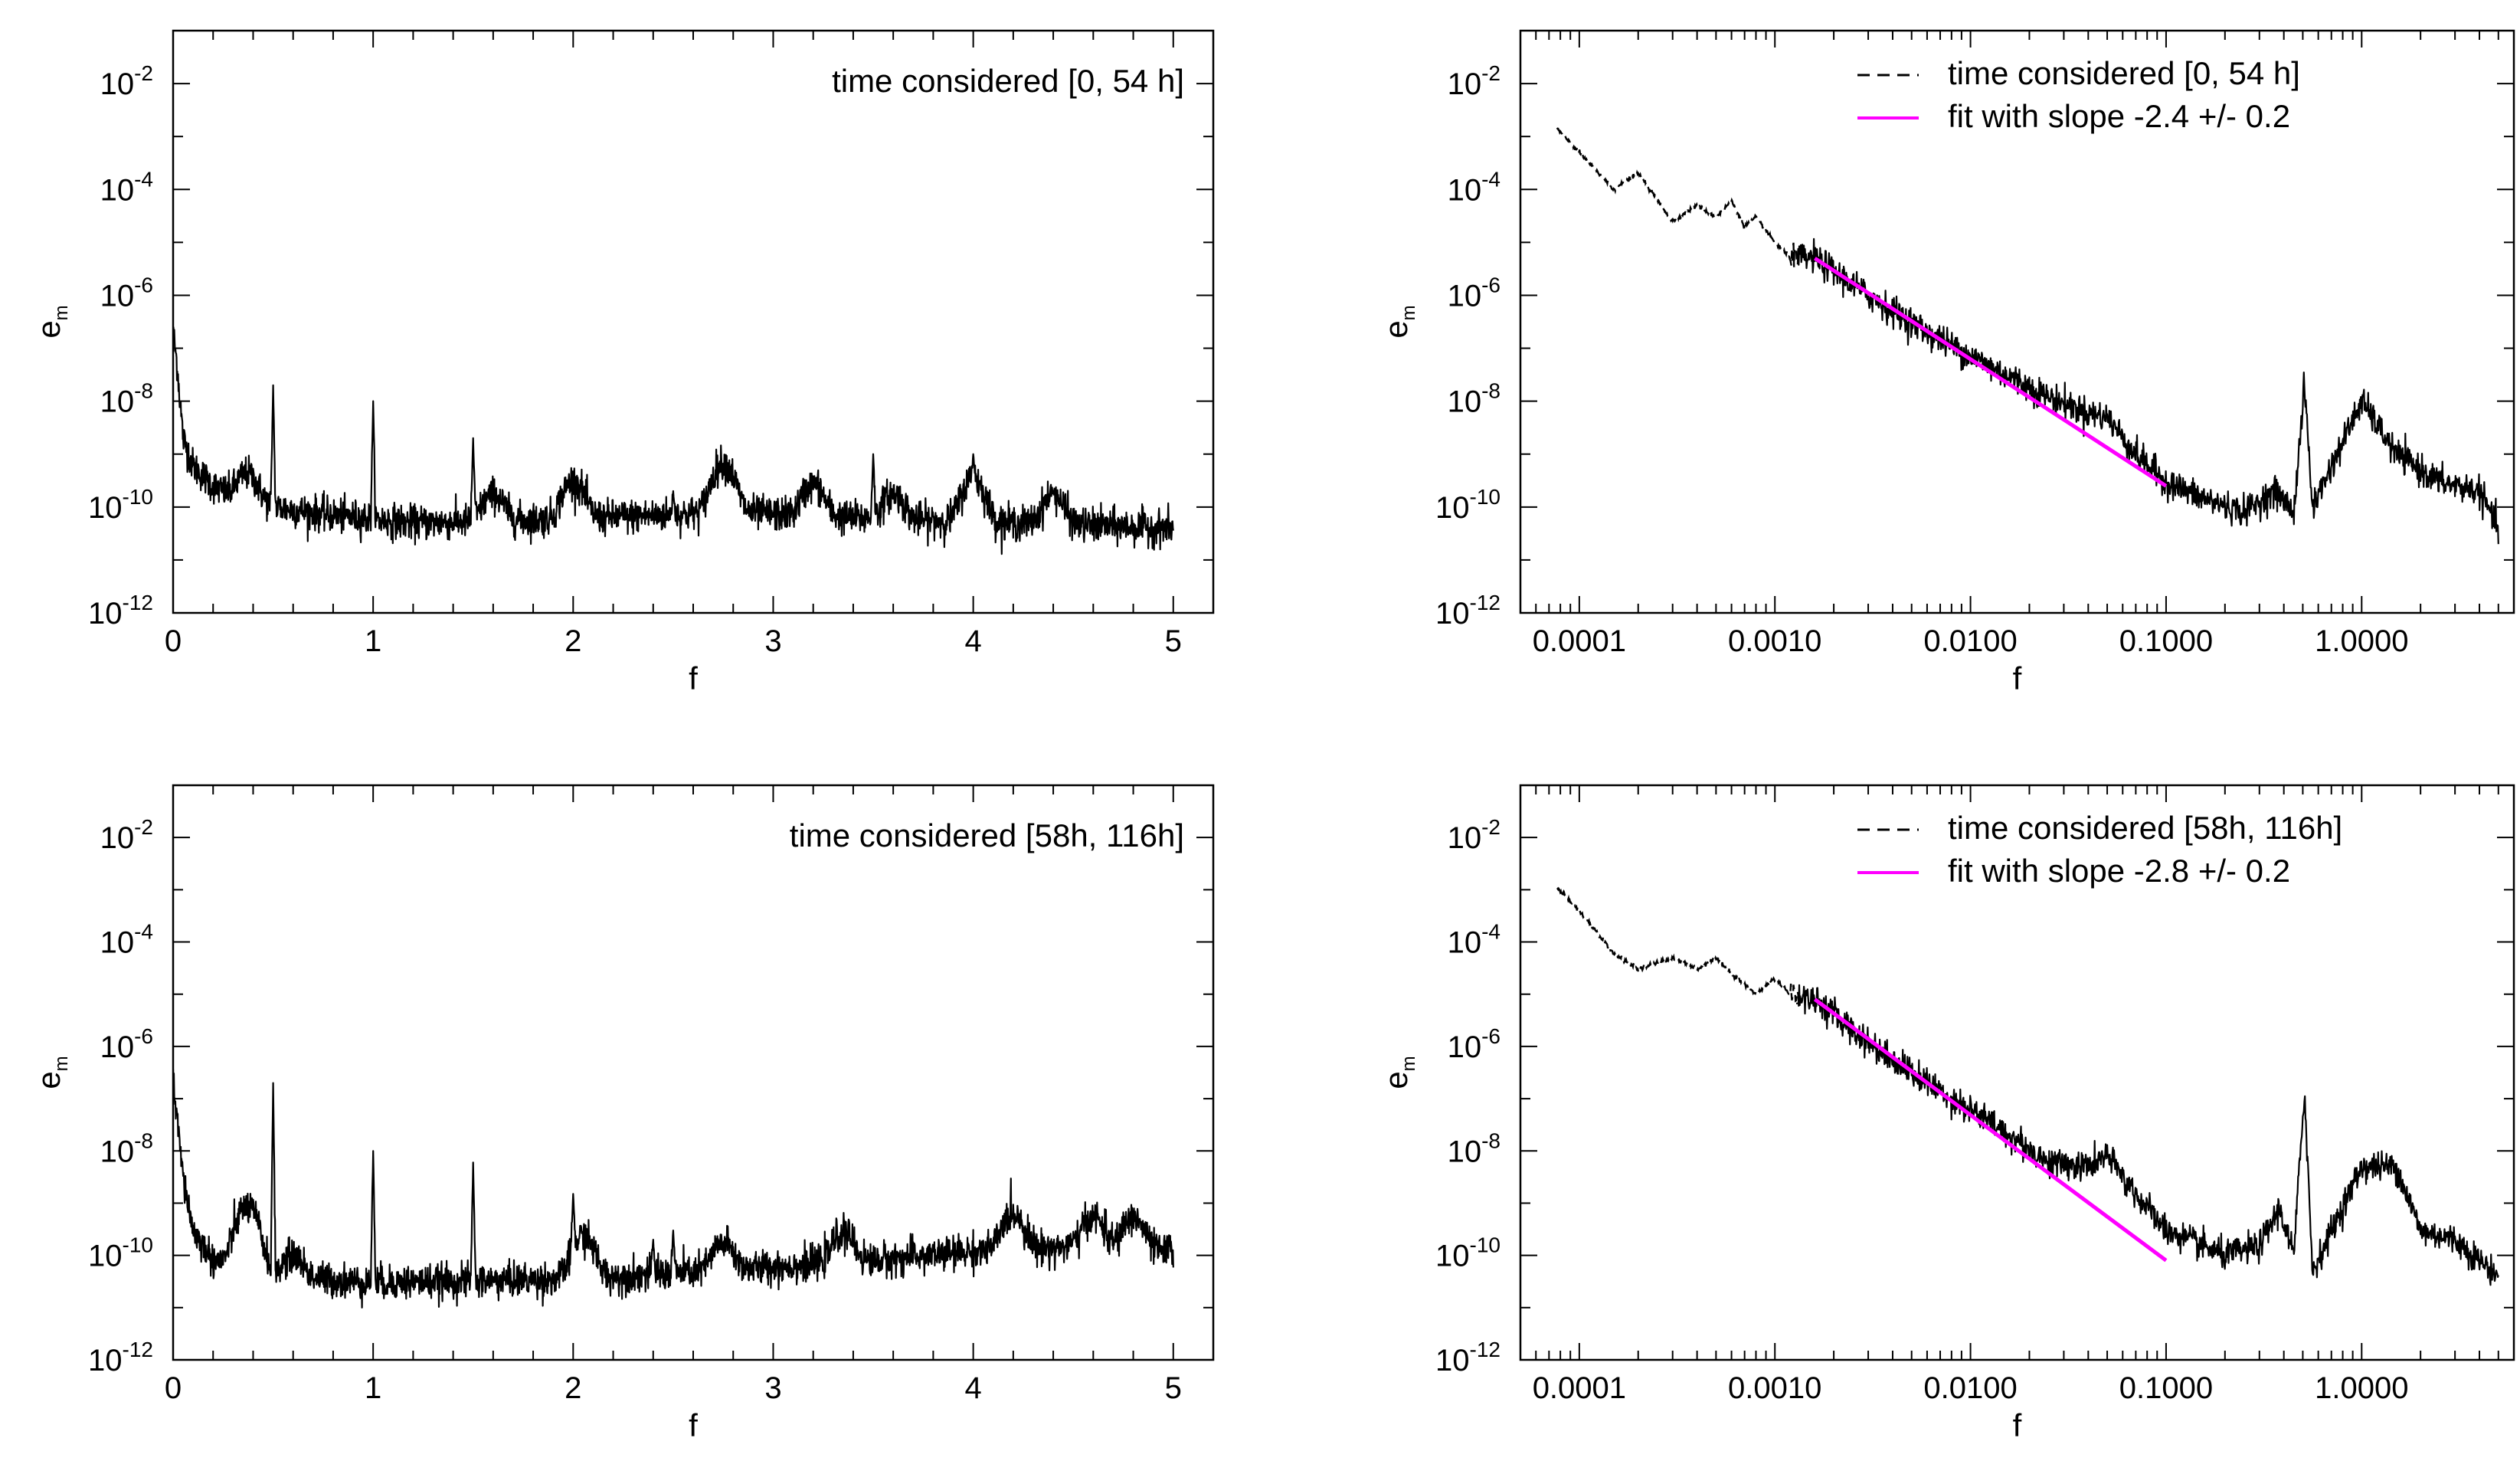 The width and height of the screenshot is (2520, 1474). What do you see at coordinates (173, 641) in the screenshot?
I see `x-tick-label: 0` at bounding box center [173, 641].